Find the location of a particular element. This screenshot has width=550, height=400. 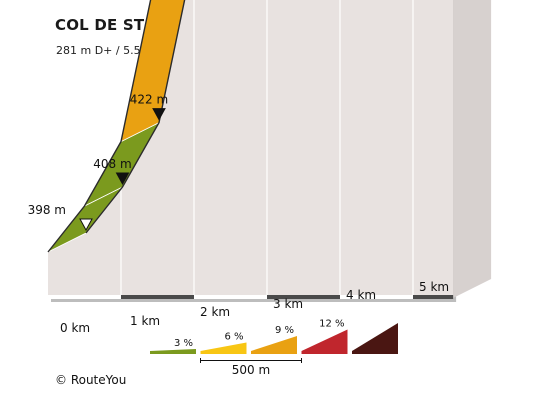

profile-right-edge is located at coordinates (472, 149).